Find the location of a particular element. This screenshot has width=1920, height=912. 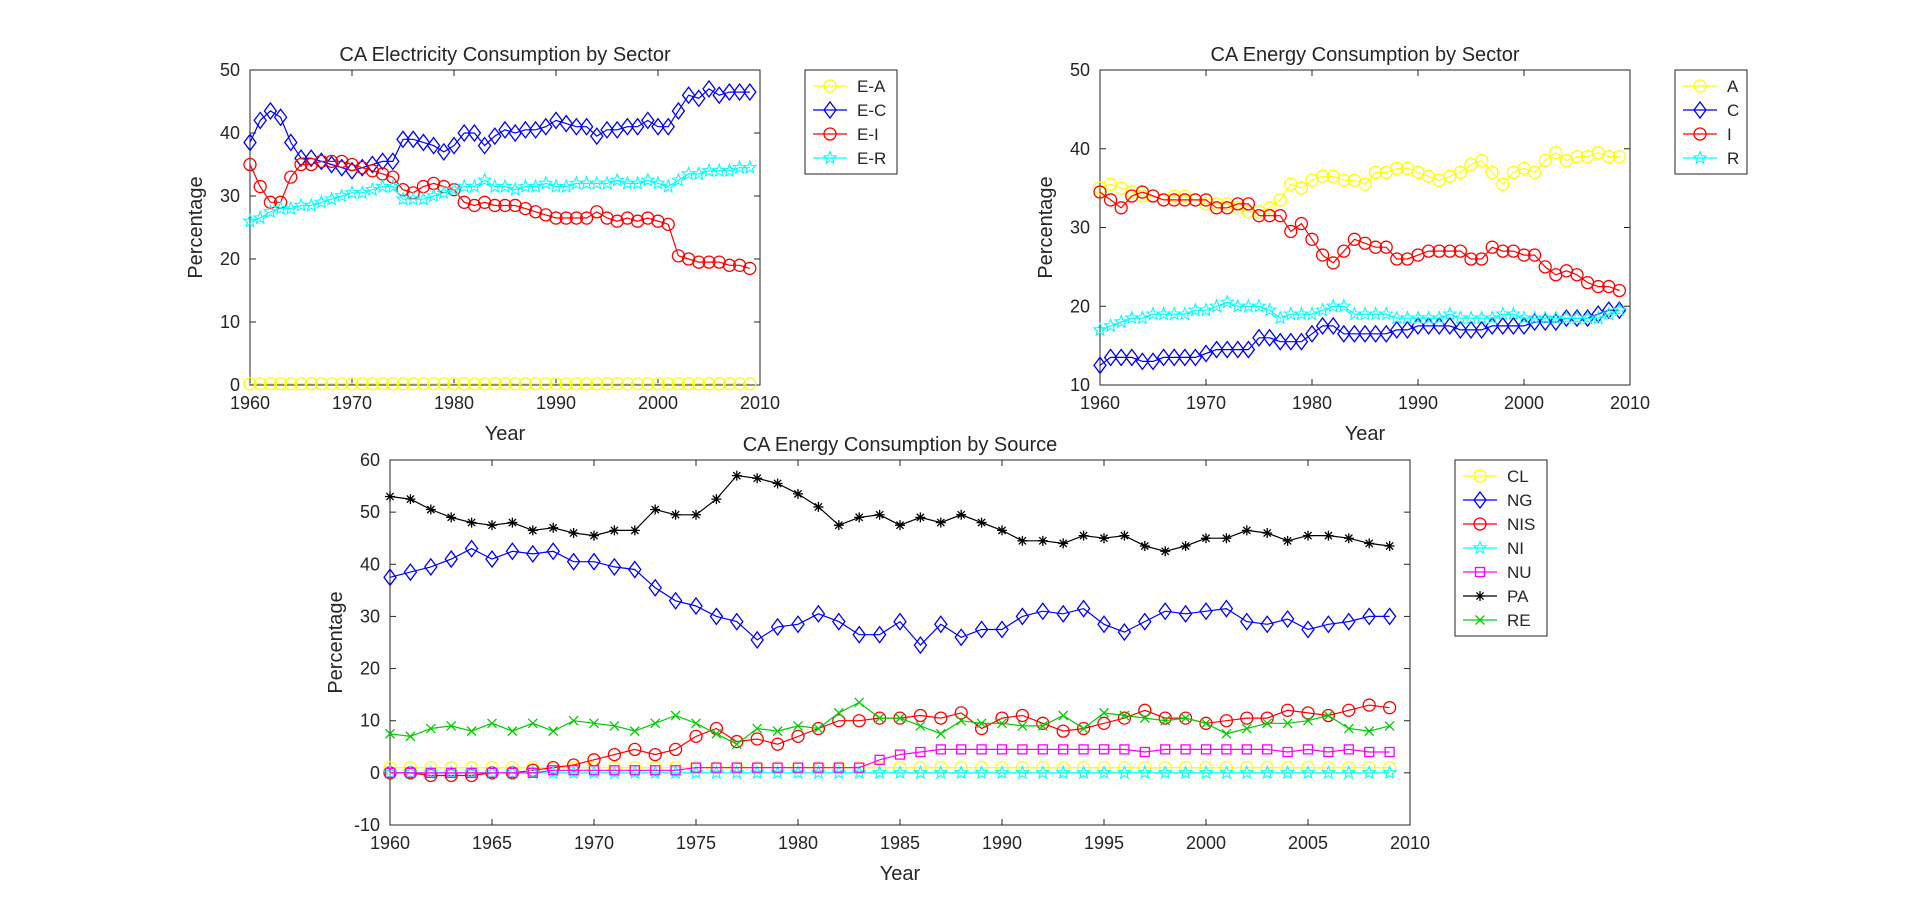

legend-marker is located at coordinates (1480, 572).